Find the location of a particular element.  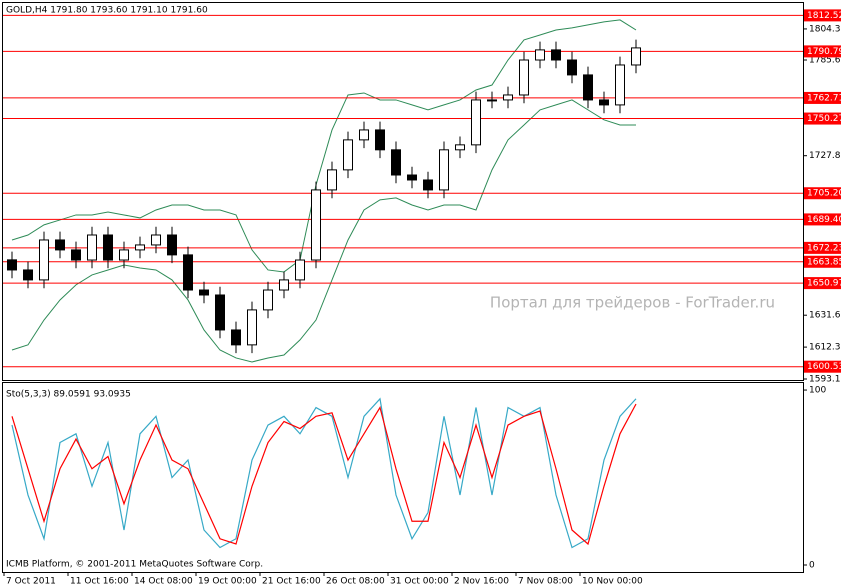

y-tick-label: 100 is located at coordinates (817, 391).